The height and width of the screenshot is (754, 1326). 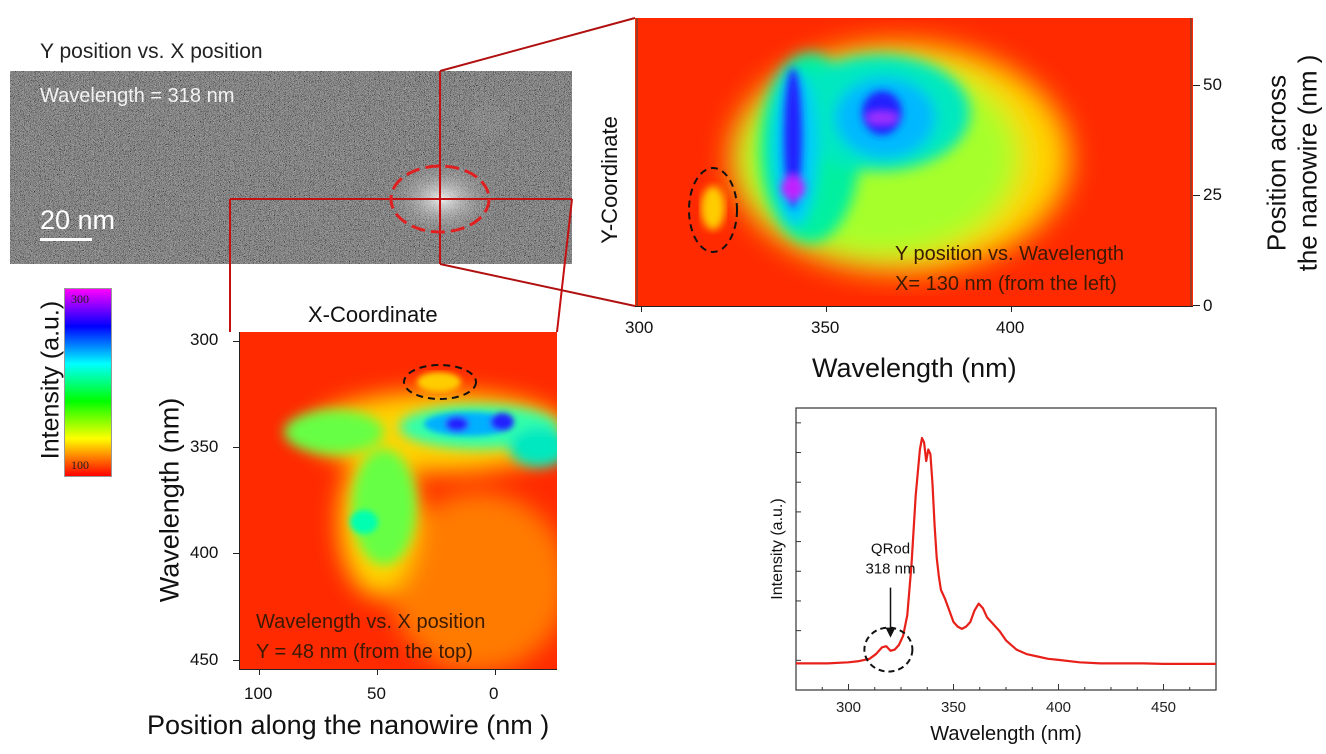 What do you see at coordinates (890, 549) in the screenshot?
I see `qrod-annotation-1: QRod` at bounding box center [890, 549].